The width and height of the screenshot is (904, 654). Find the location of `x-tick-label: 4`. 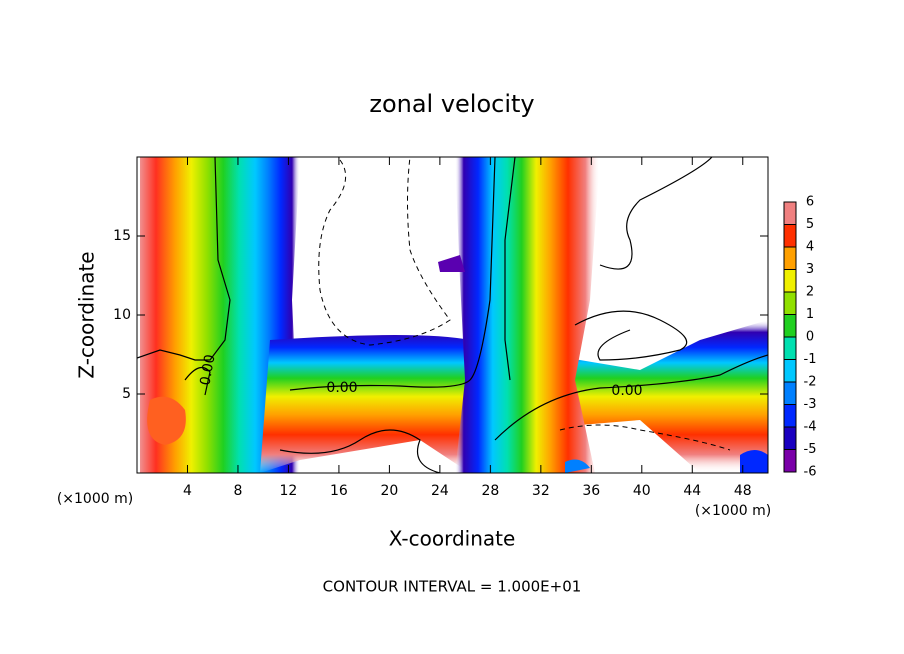

x-tick-label: 4 is located at coordinates (187, 491).